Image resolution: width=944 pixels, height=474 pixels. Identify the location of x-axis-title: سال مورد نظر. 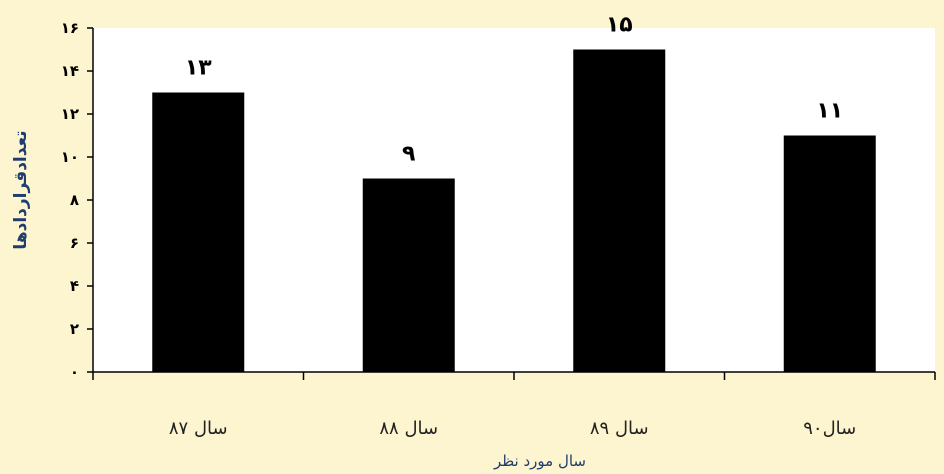
(539, 461).